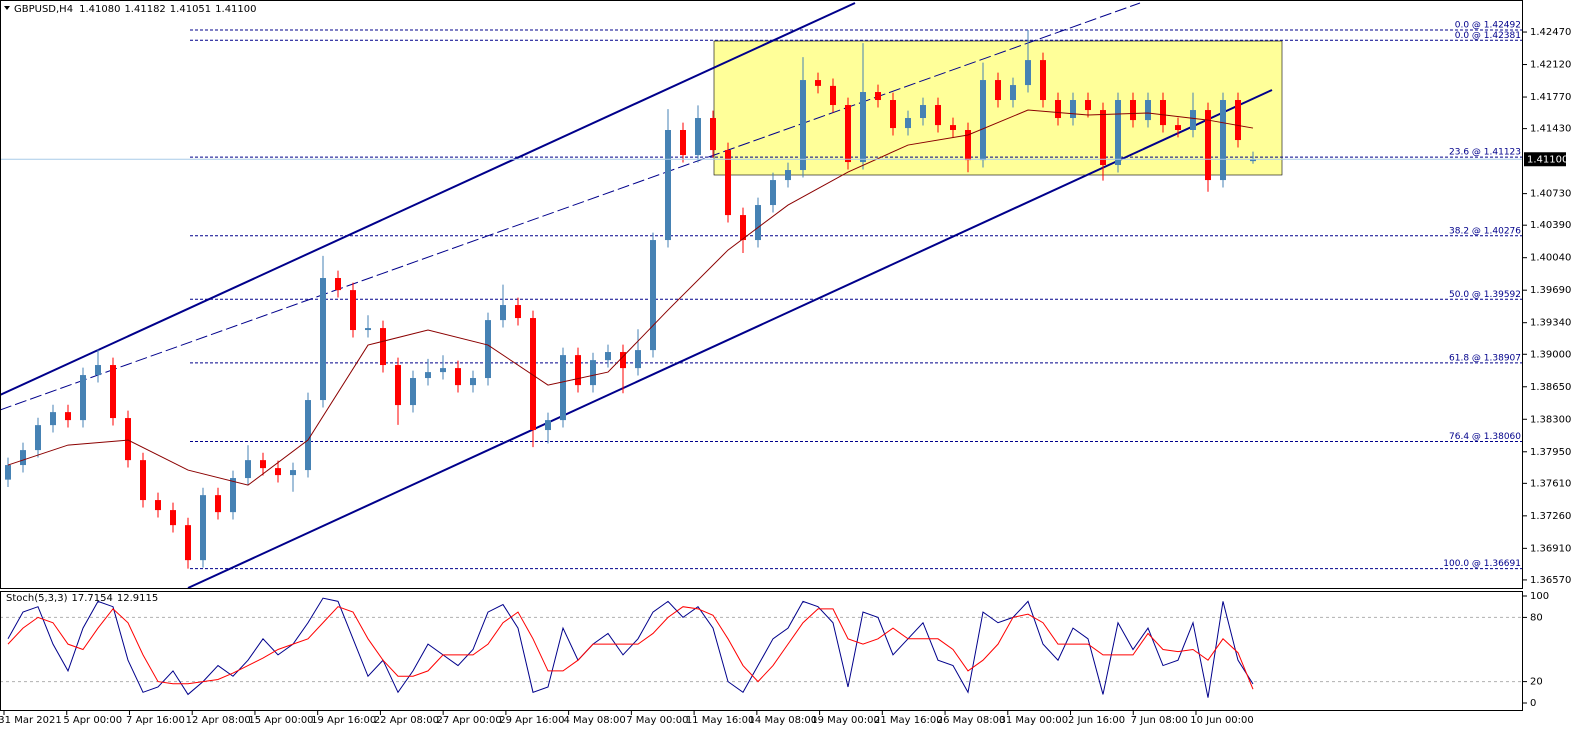  Describe the element at coordinates (1550, 32) in the screenshot. I see `y-tick-label: 1.42470` at that location.